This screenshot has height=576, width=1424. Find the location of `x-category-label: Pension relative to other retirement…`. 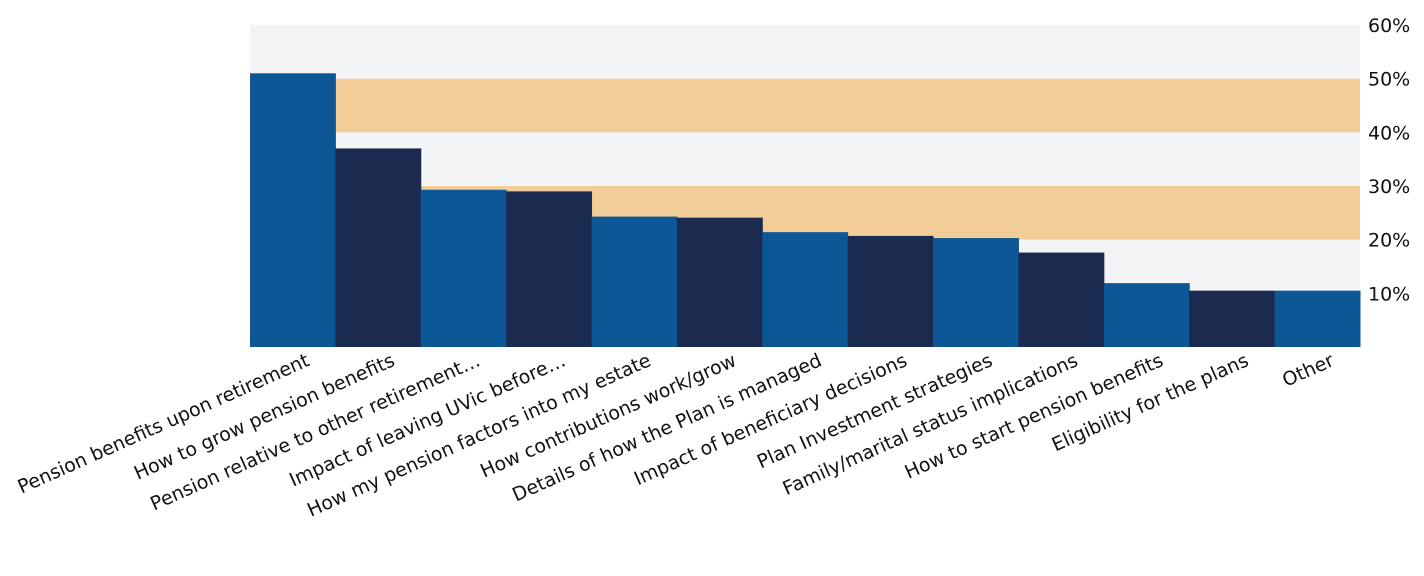

x-category-label: Pension relative to other retirement… is located at coordinates (315, 432).